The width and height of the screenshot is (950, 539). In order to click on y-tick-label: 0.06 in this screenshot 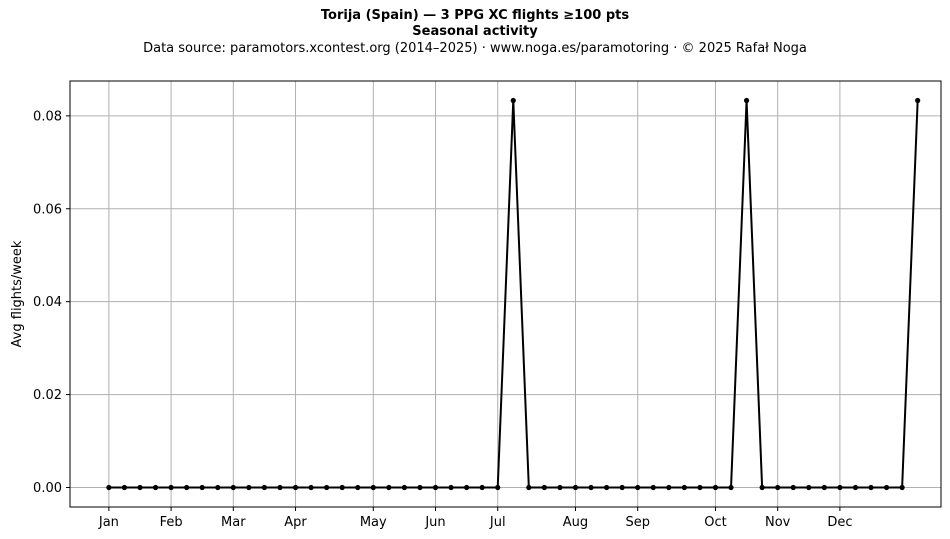, I will do `click(47, 209)`.